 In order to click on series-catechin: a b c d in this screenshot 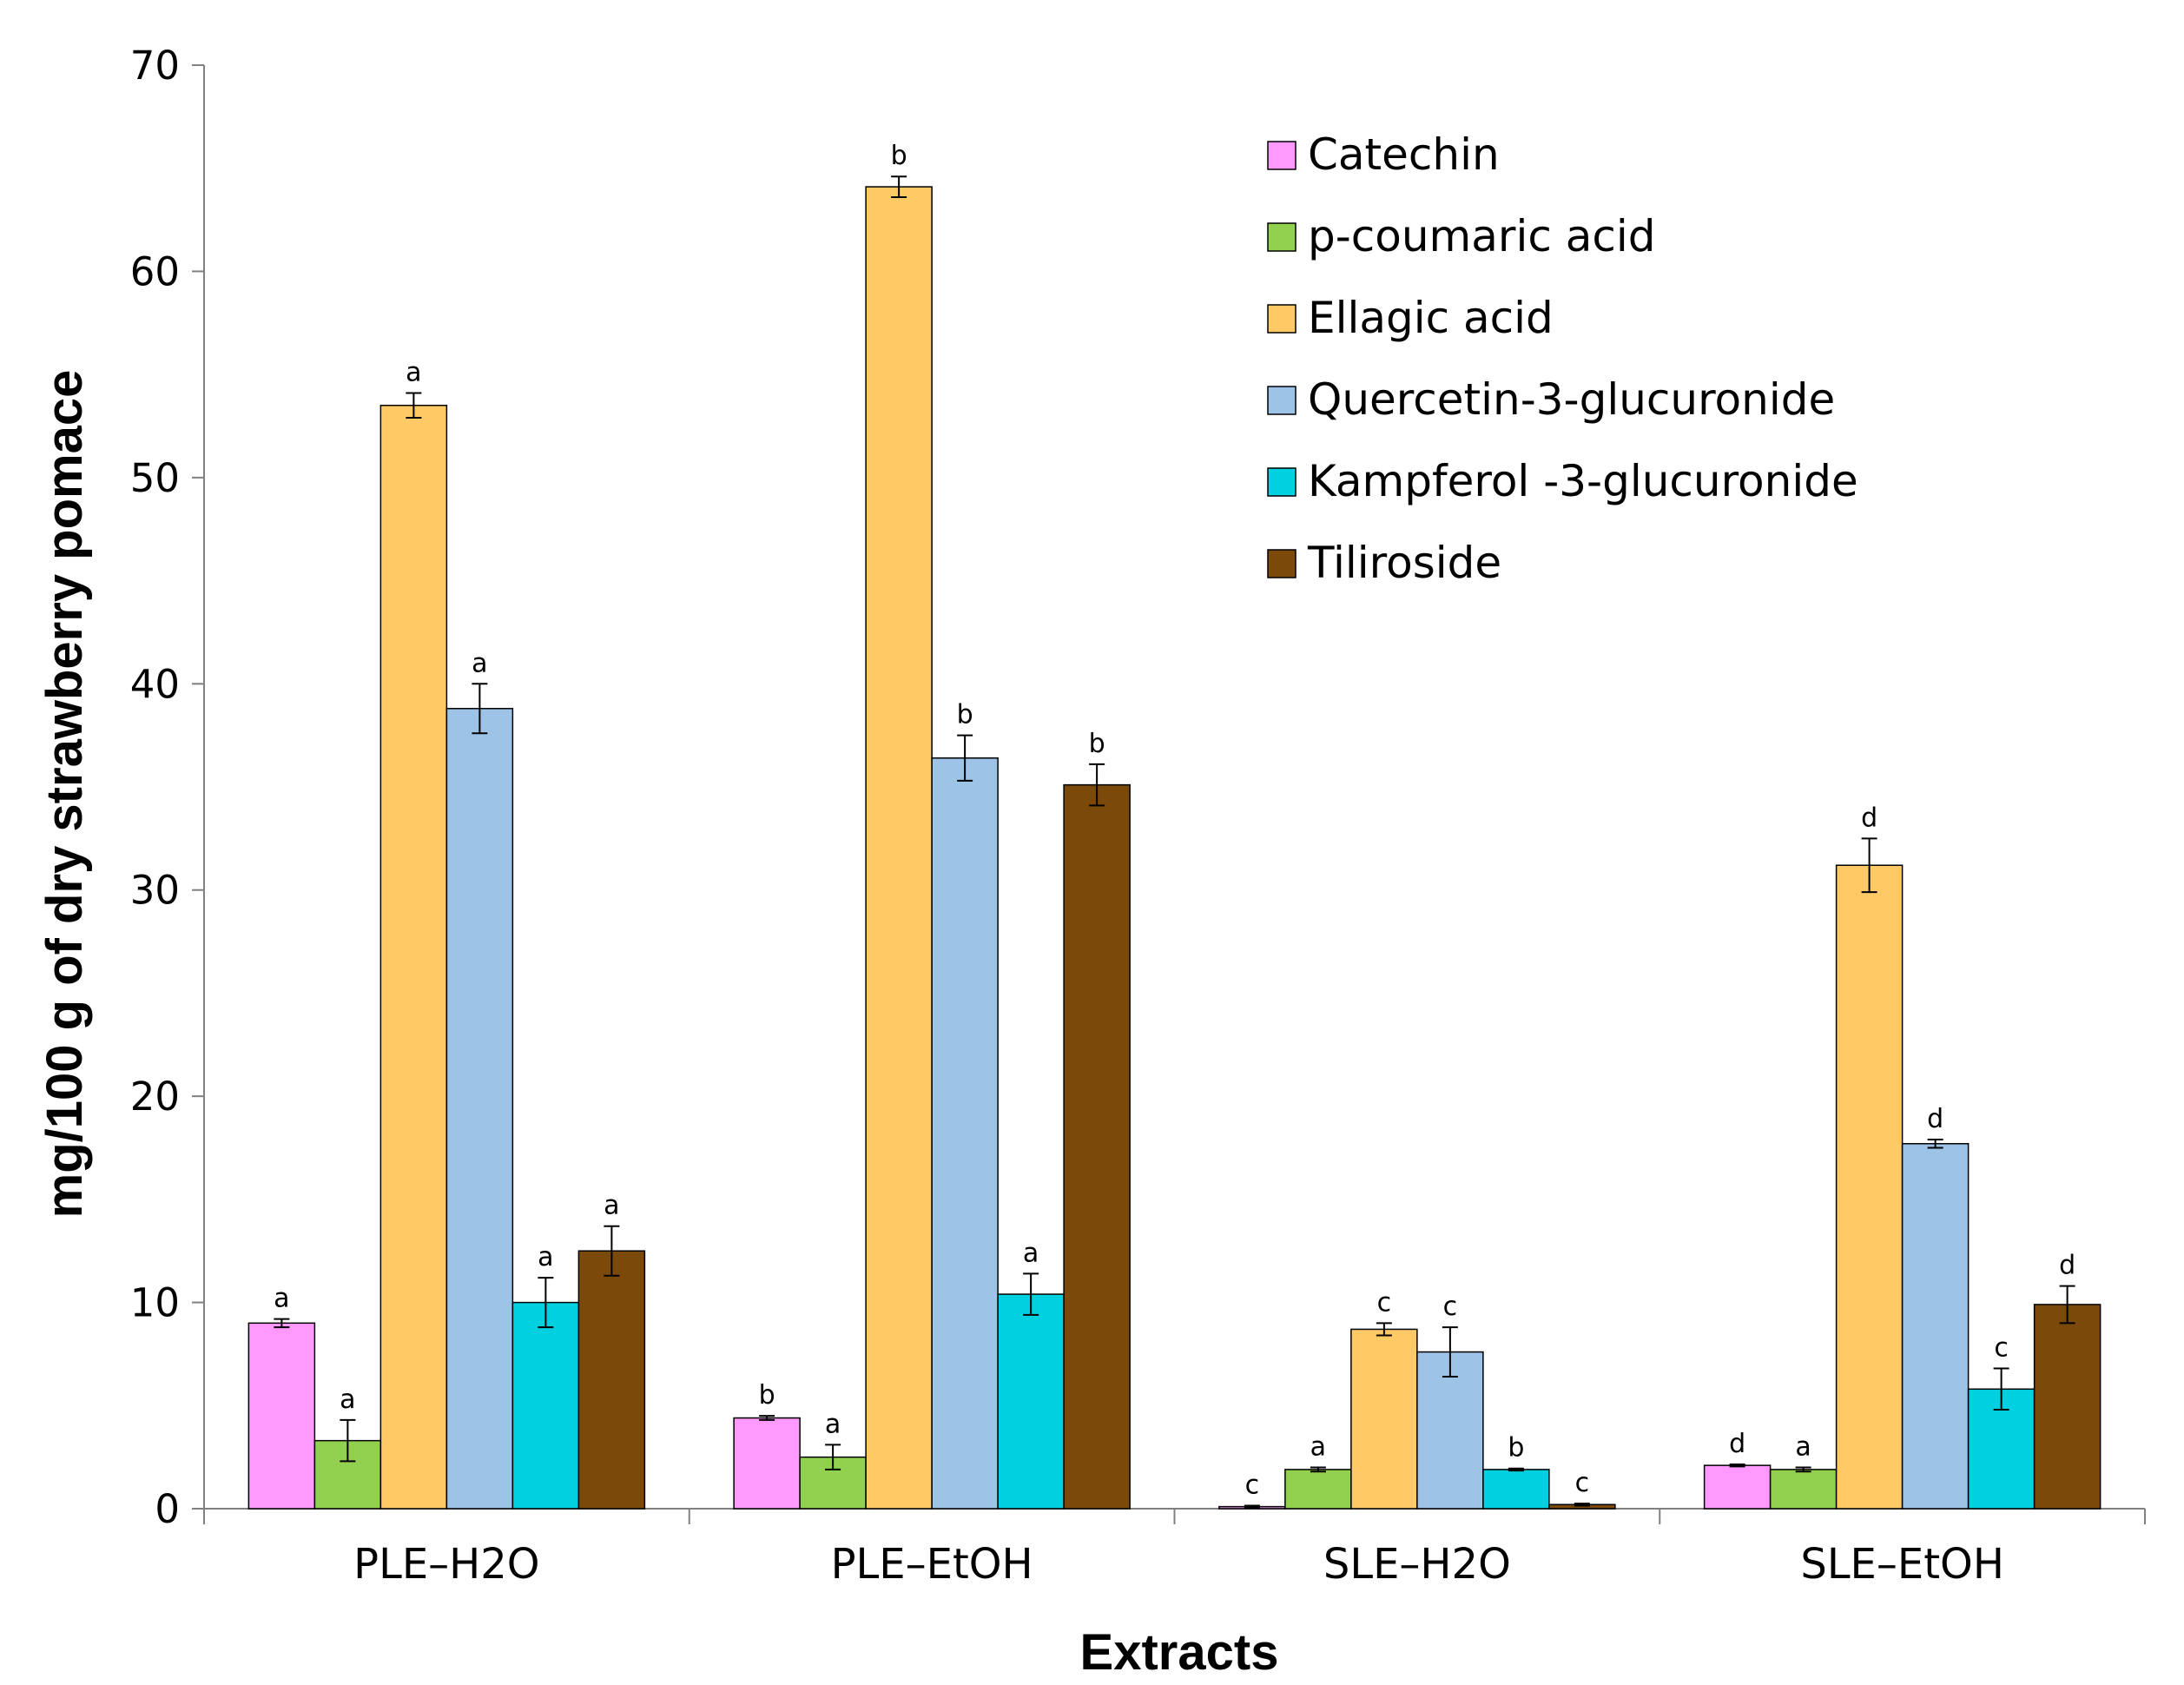, I will do `click(1009, 1397)`.